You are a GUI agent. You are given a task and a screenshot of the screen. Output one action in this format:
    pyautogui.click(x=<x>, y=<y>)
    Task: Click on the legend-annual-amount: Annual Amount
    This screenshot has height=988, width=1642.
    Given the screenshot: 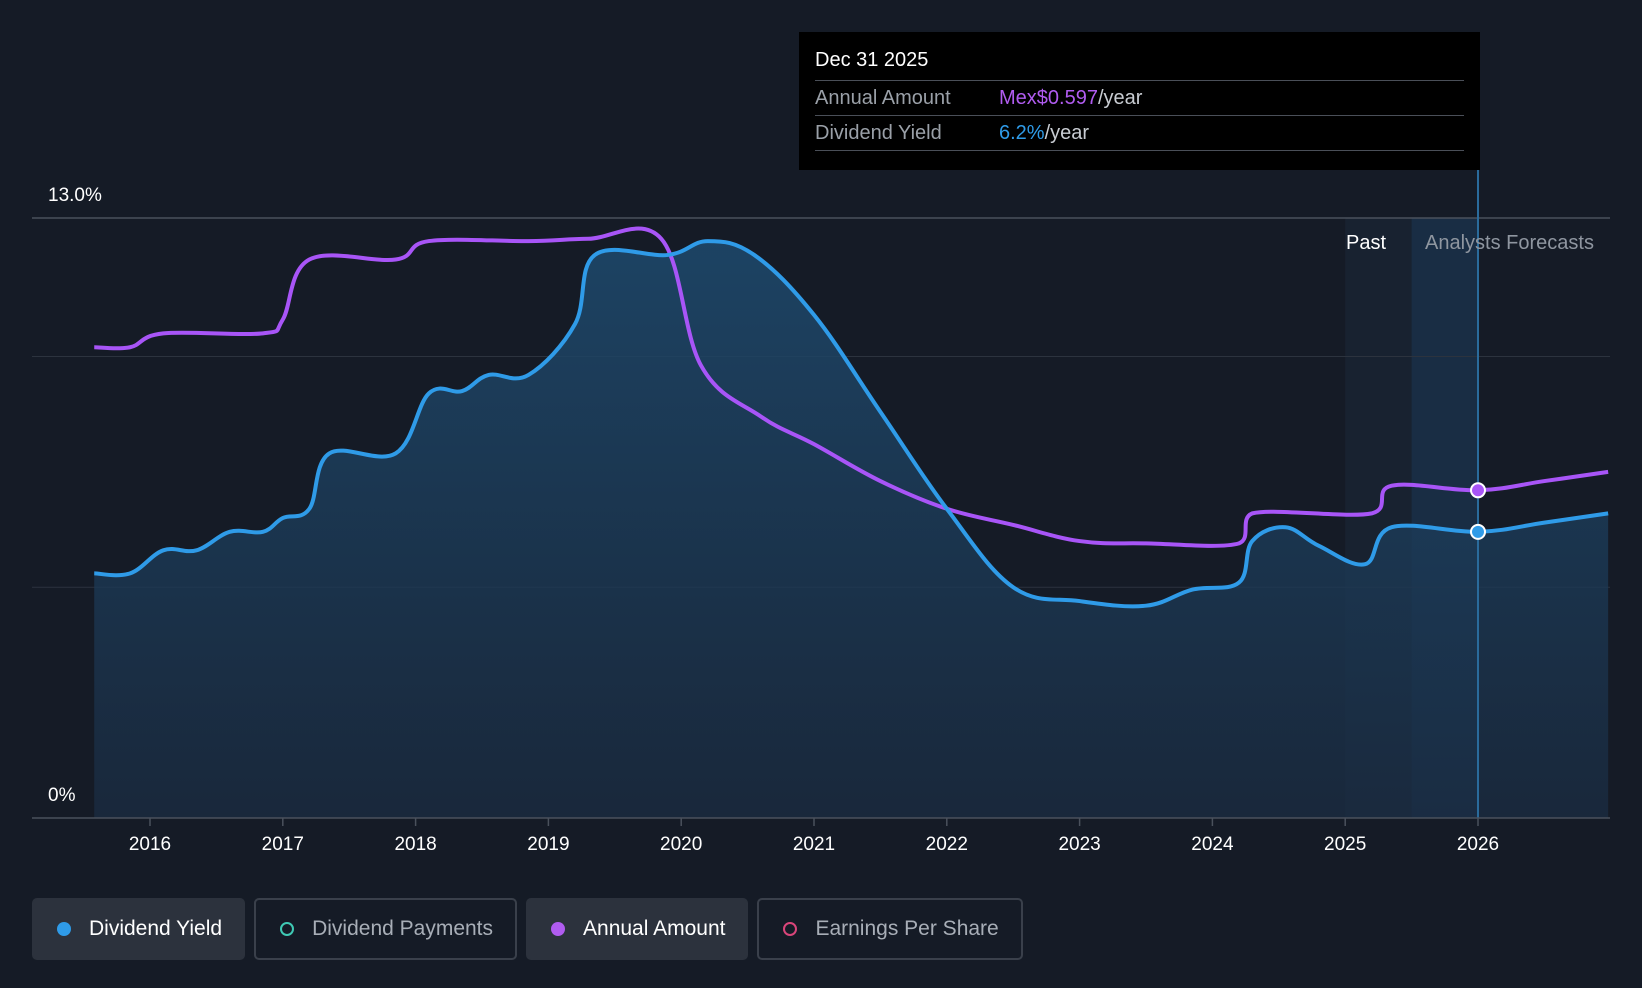 What is the action you would take?
    pyautogui.click(x=637, y=929)
    